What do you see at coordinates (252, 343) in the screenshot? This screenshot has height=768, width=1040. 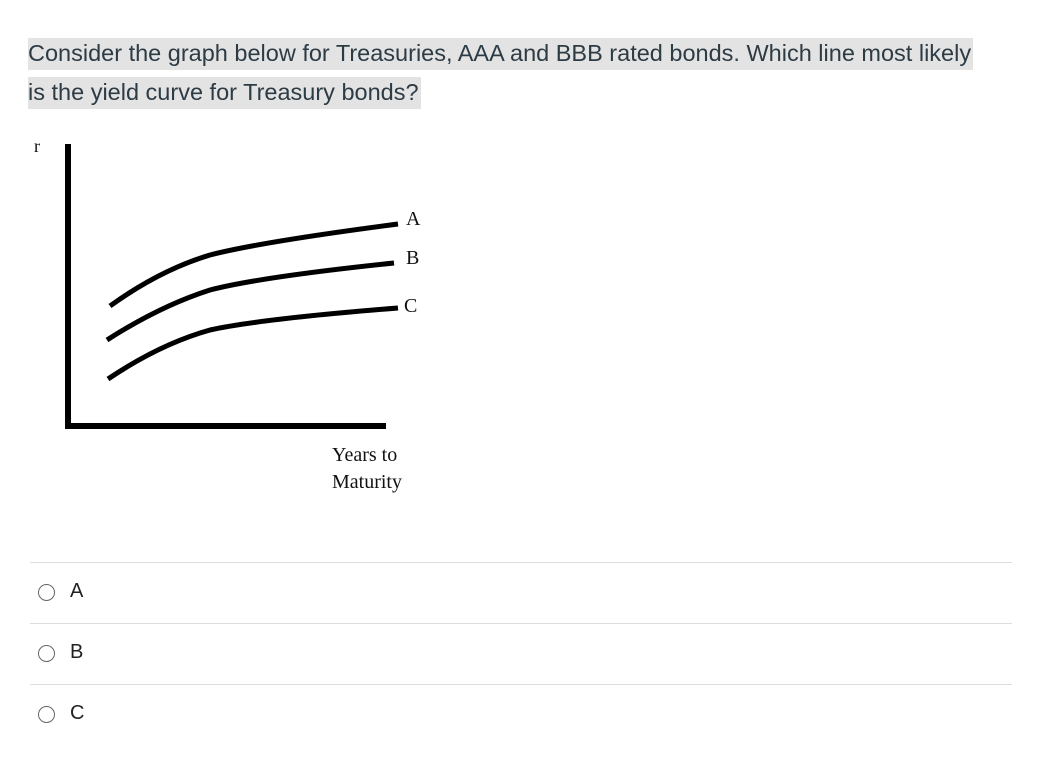 I see `curve-c` at bounding box center [252, 343].